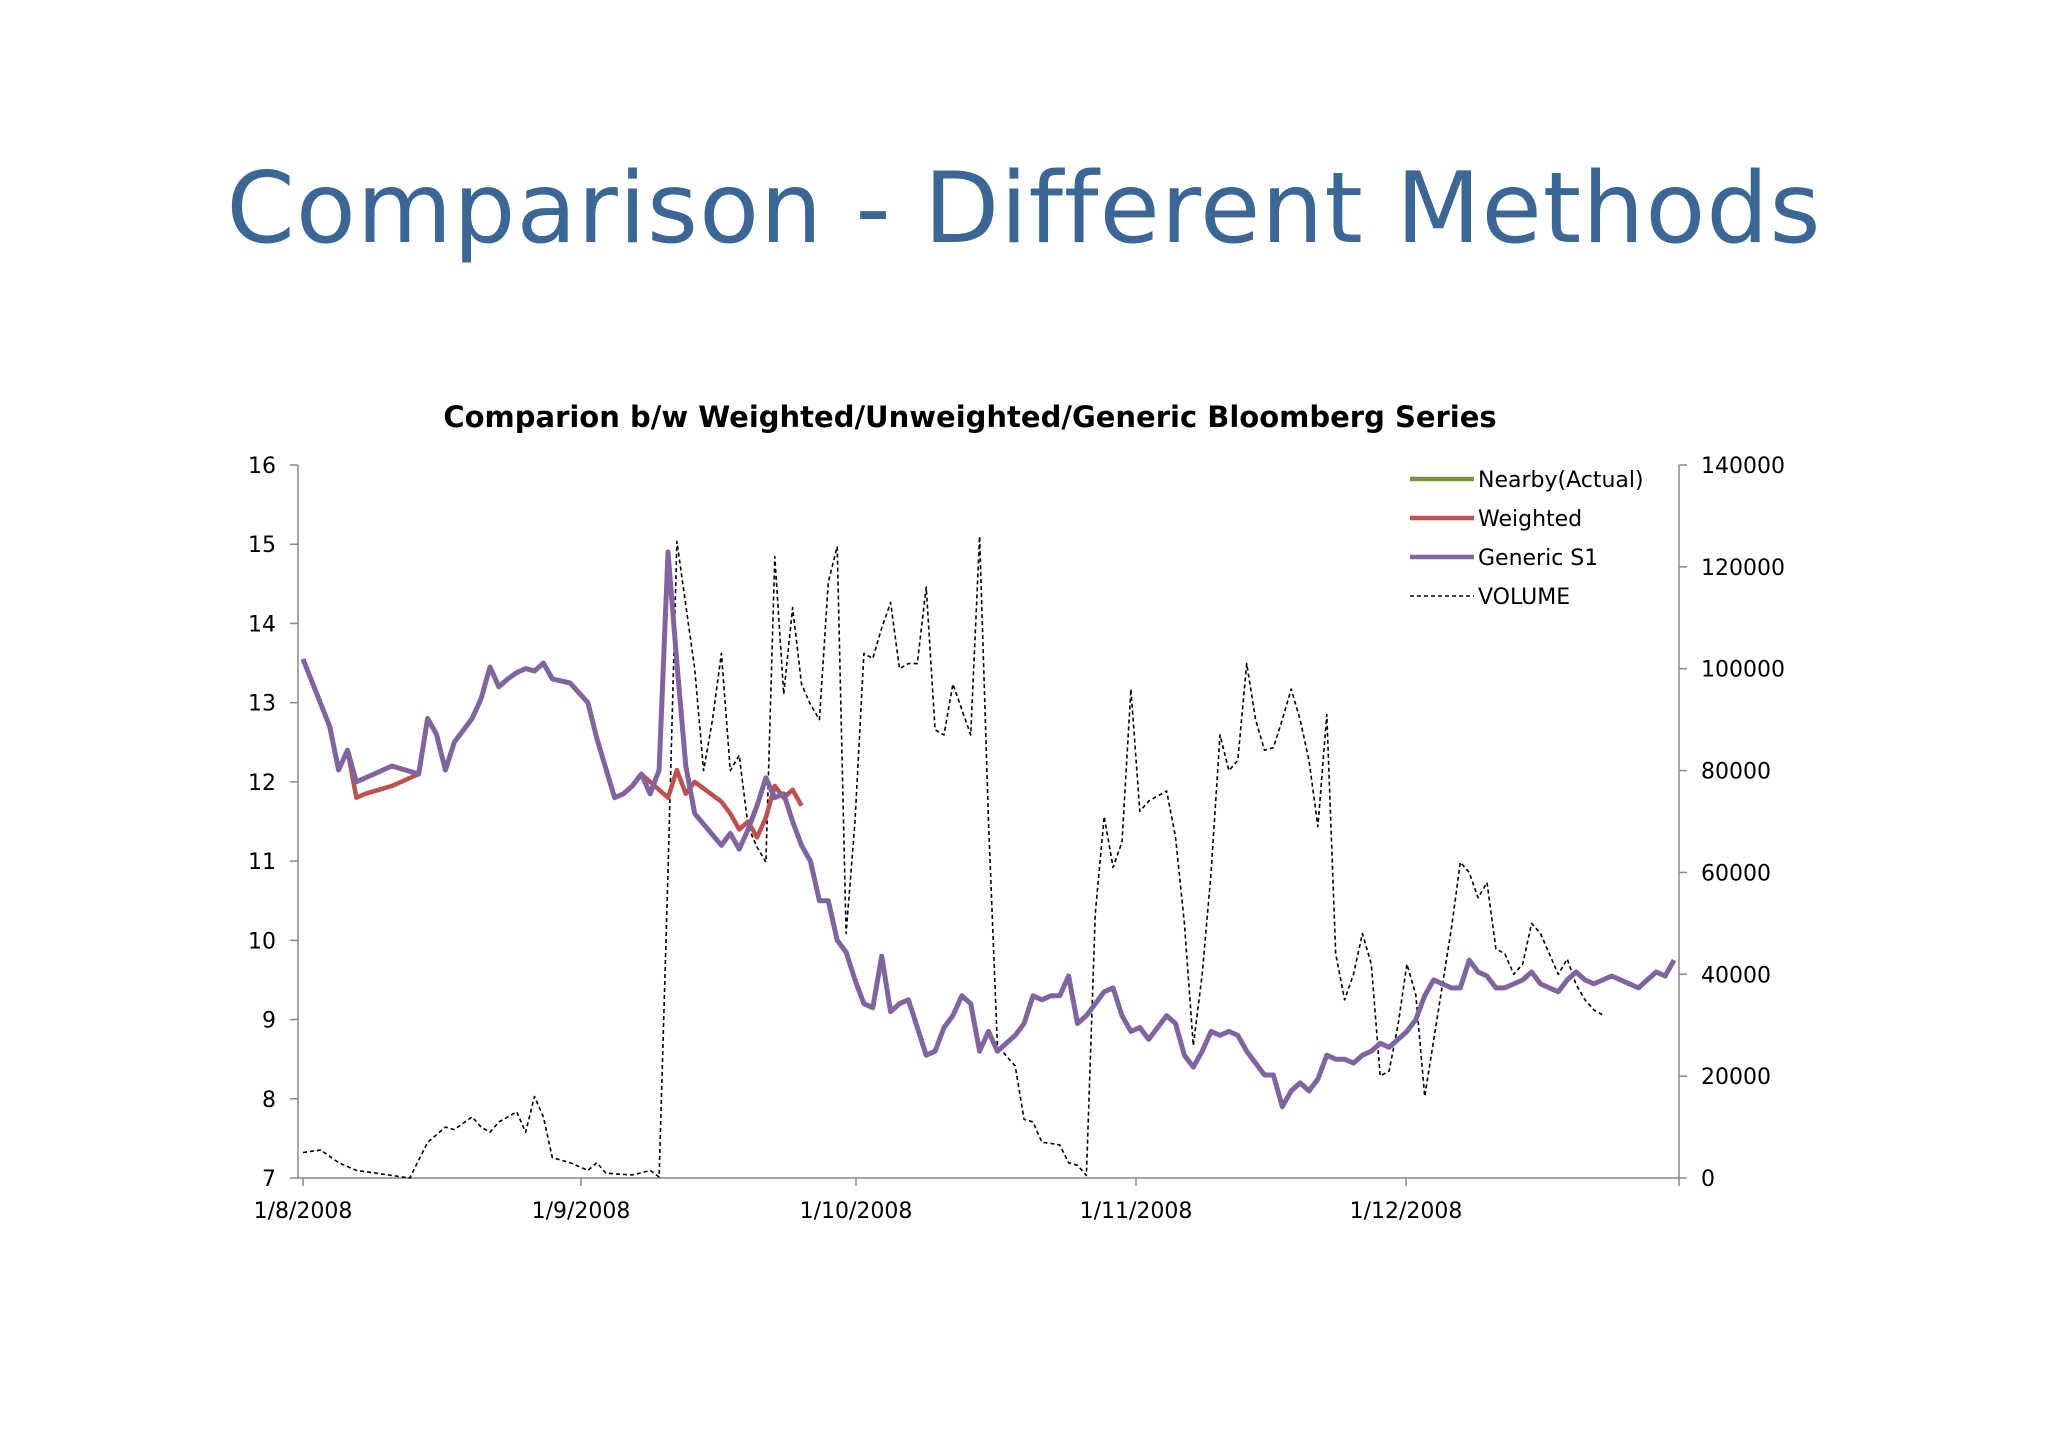 The height and width of the screenshot is (1447, 2048). Describe the element at coordinates (1136, 1211) in the screenshot. I see `x-tick-label: 1/11/2008` at that location.